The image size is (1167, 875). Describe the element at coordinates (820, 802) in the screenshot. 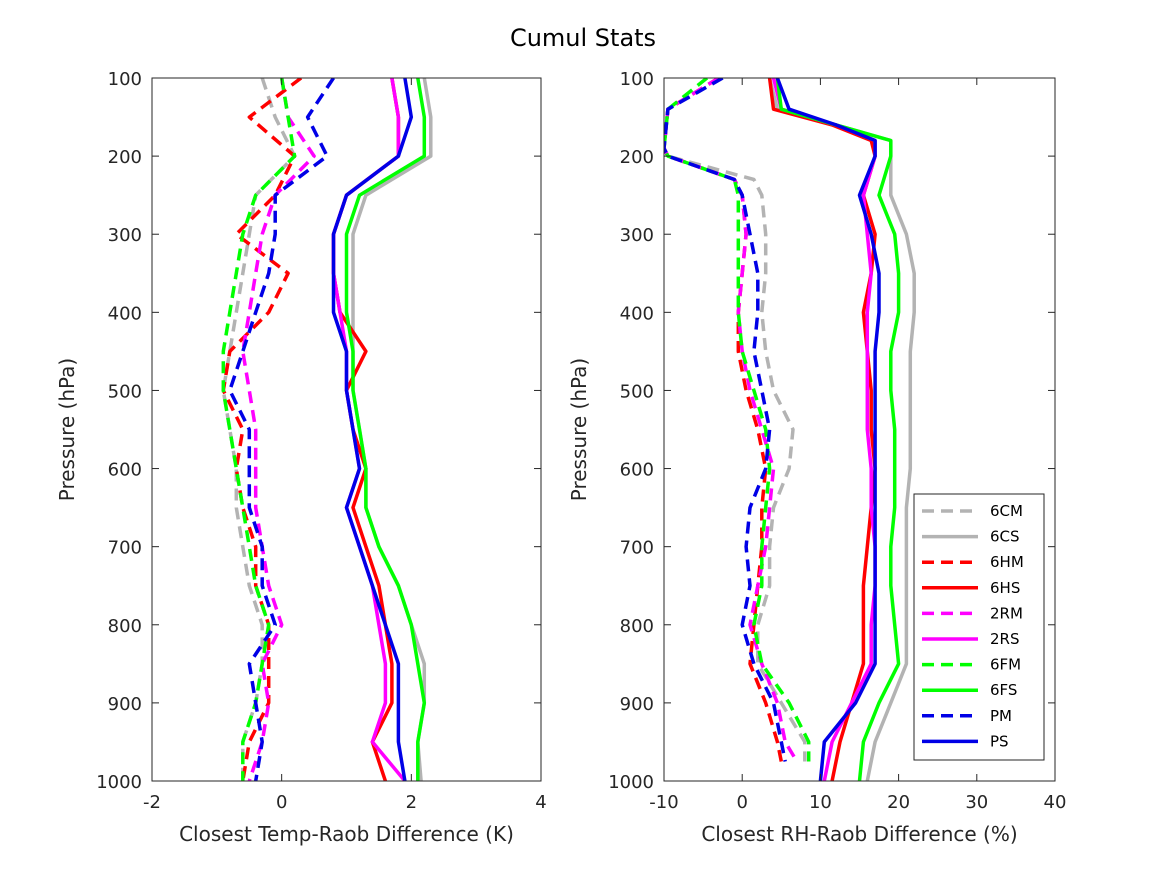

I see `x-tick-label: 10` at that location.